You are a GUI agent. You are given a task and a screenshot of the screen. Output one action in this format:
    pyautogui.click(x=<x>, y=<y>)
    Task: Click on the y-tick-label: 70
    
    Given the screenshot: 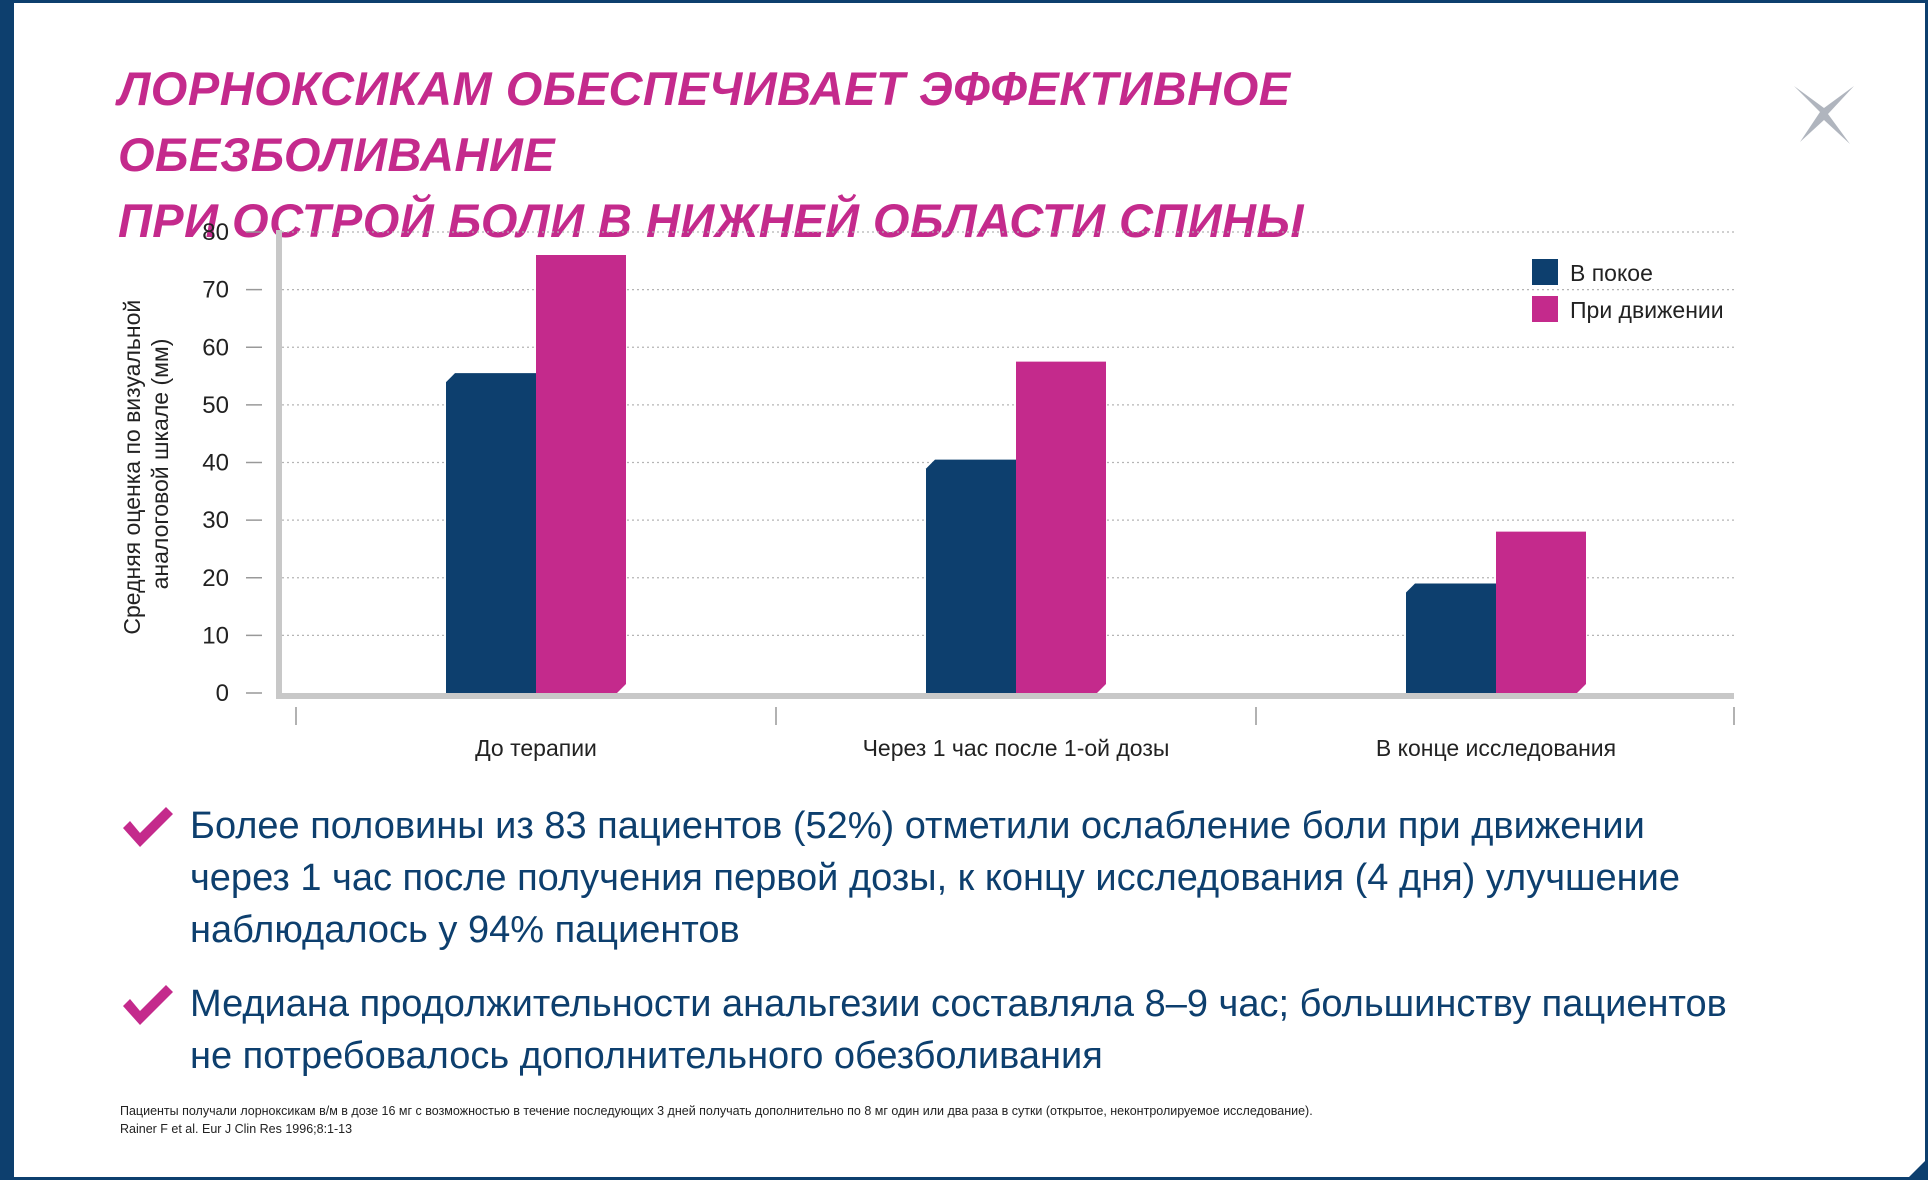 What is the action you would take?
    pyautogui.click(x=215, y=290)
    